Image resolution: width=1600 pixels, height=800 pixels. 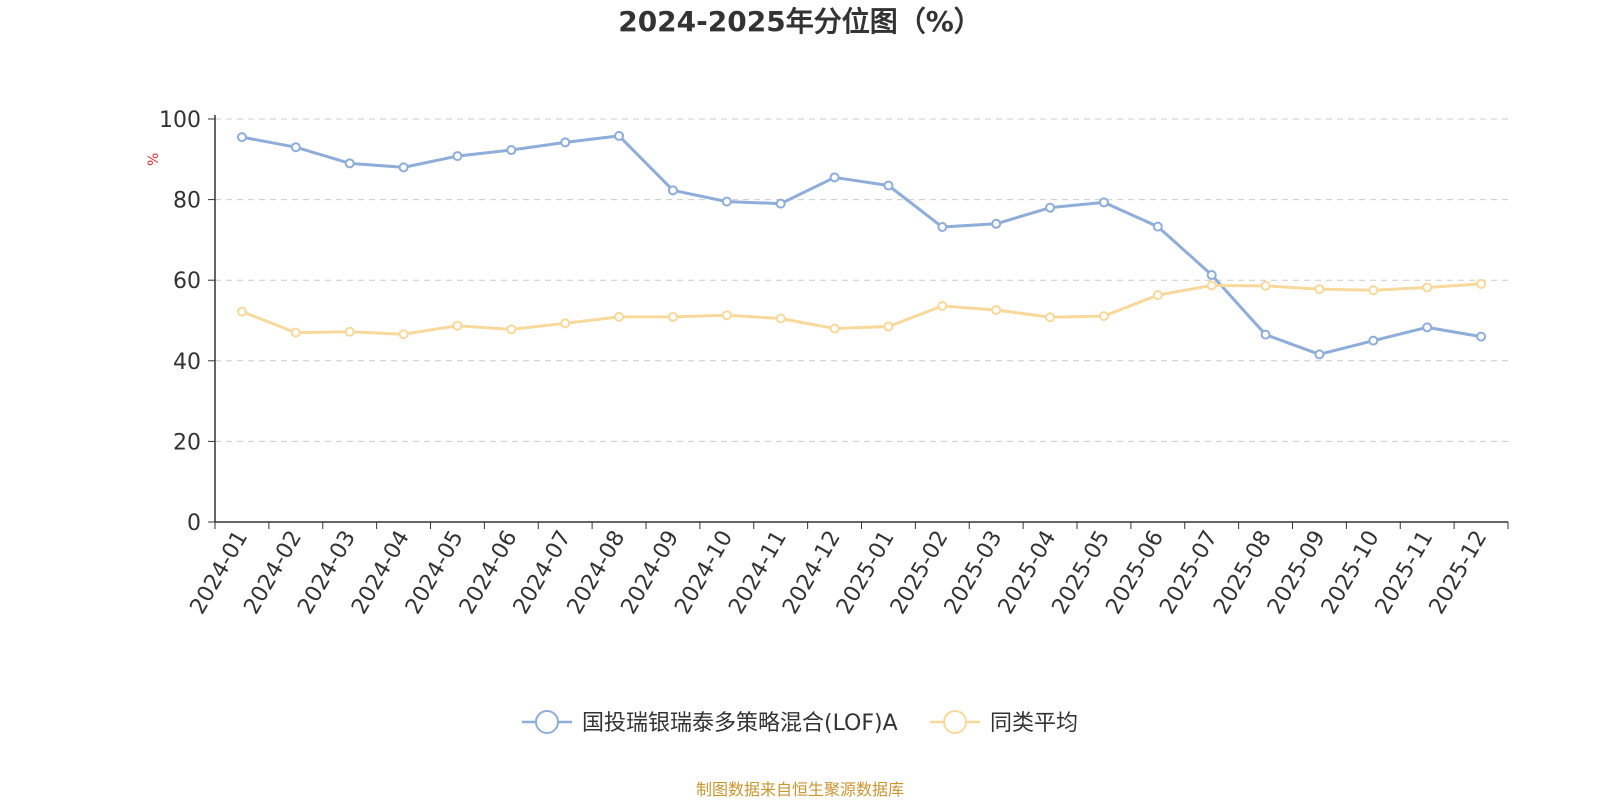 I want to click on y-tick-label: 80, so click(x=187, y=201).